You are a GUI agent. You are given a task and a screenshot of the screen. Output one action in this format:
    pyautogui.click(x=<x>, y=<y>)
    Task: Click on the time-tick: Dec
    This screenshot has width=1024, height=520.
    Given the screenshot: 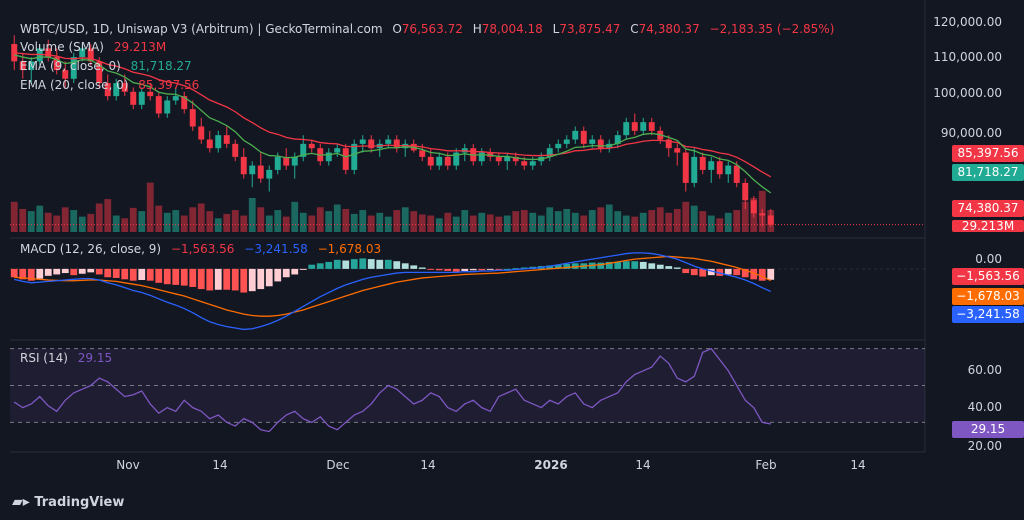 What is the action you would take?
    pyautogui.click(x=338, y=465)
    